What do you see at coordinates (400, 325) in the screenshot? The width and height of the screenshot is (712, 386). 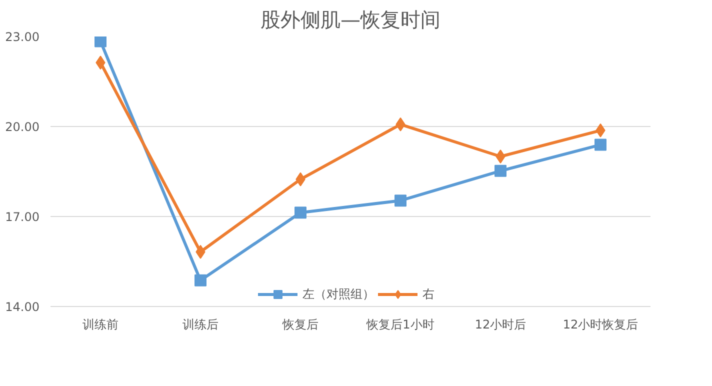 I see `x-tick-label: 恢复后1小时` at bounding box center [400, 325].